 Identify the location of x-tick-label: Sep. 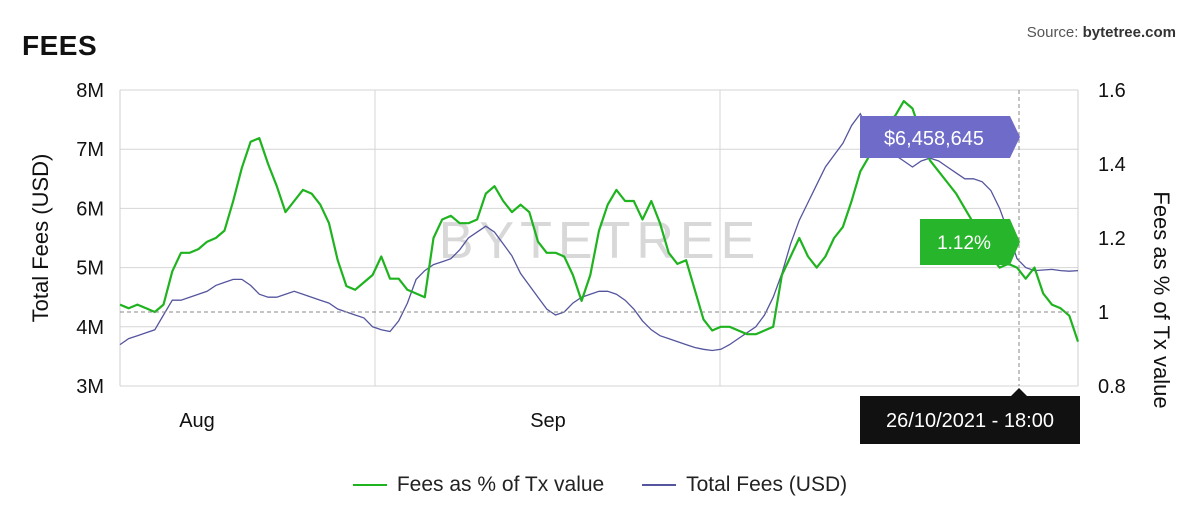
(548, 421).